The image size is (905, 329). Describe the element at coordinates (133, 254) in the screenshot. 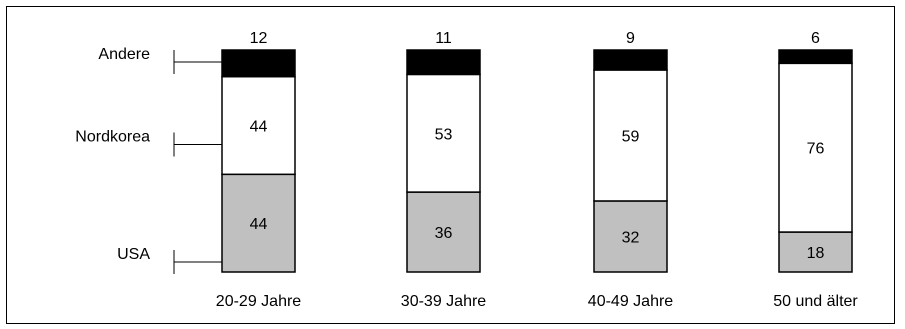

I see `legend-label-usa: USA` at that location.